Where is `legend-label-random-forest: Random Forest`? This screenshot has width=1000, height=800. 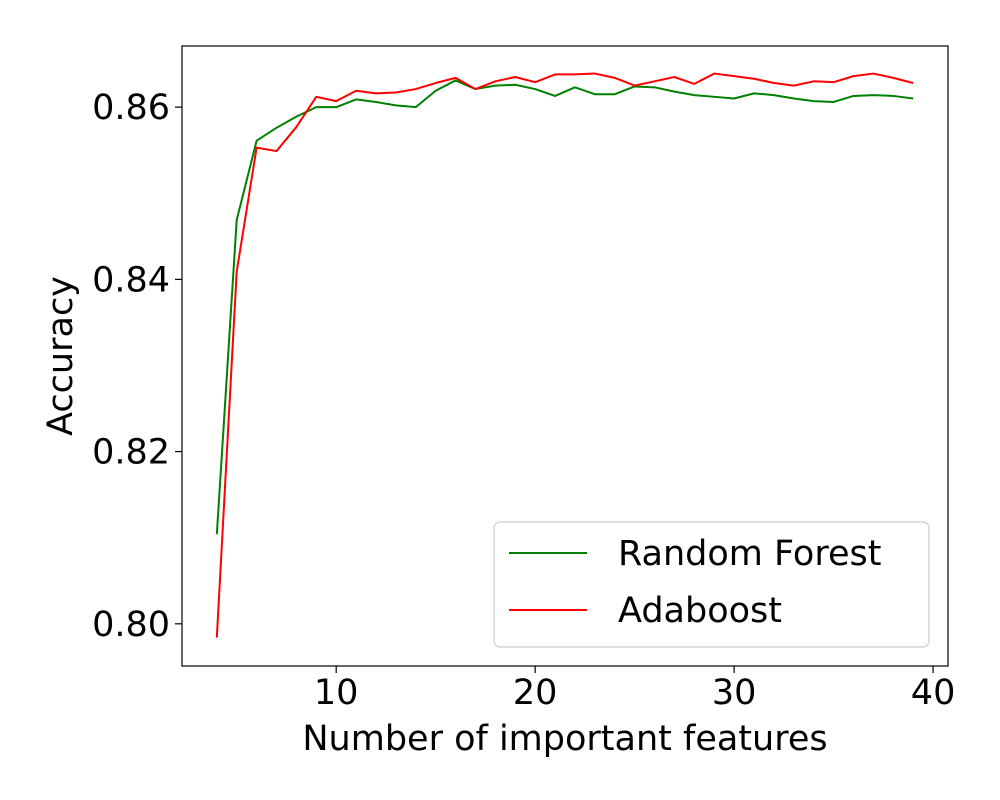 legend-label-random-forest: Random Forest is located at coordinates (749, 554).